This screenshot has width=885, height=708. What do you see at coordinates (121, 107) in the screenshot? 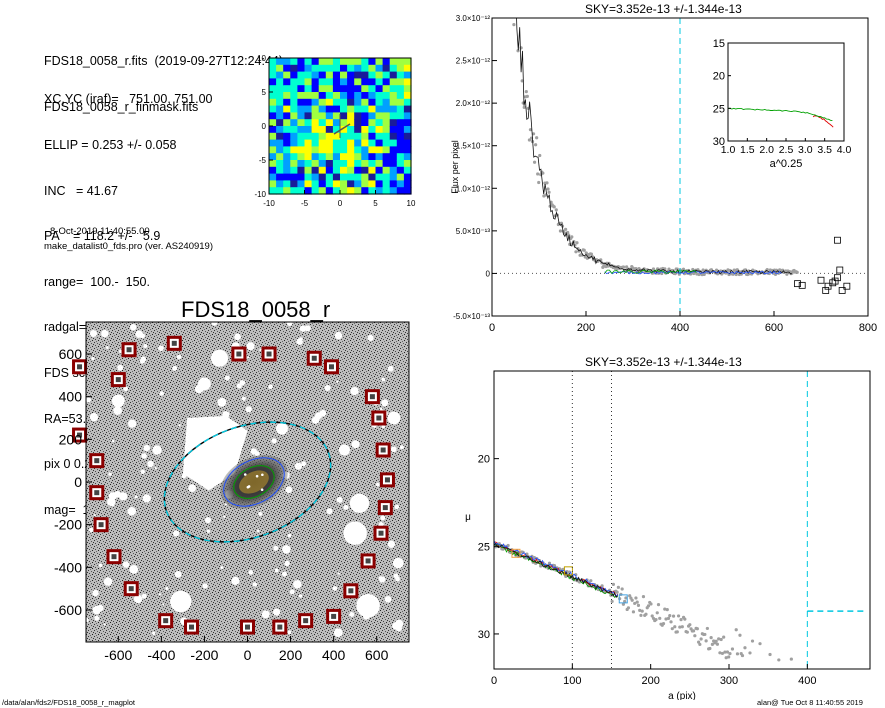
I see `mask-filename: FDS18_0058_r_finmask.fits` at bounding box center [121, 107].